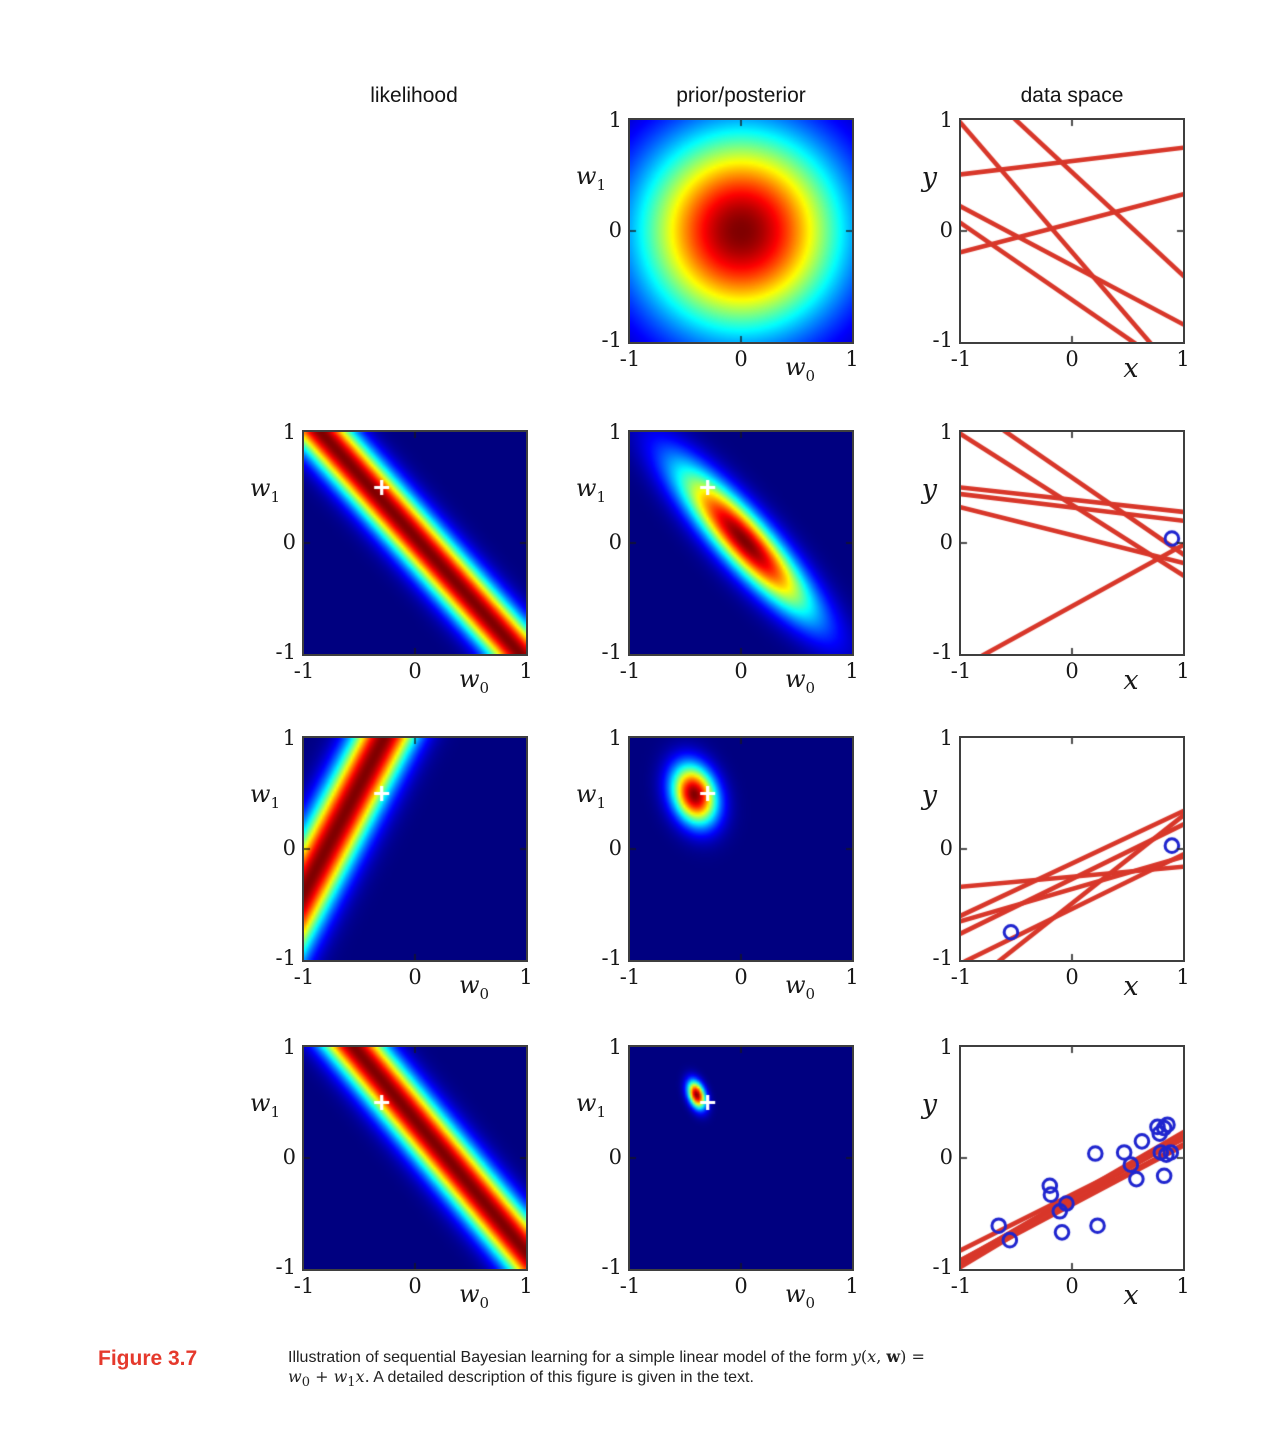  What do you see at coordinates (741, 95) in the screenshot?
I see `column-header-prior-posterior: prior/posterior` at bounding box center [741, 95].